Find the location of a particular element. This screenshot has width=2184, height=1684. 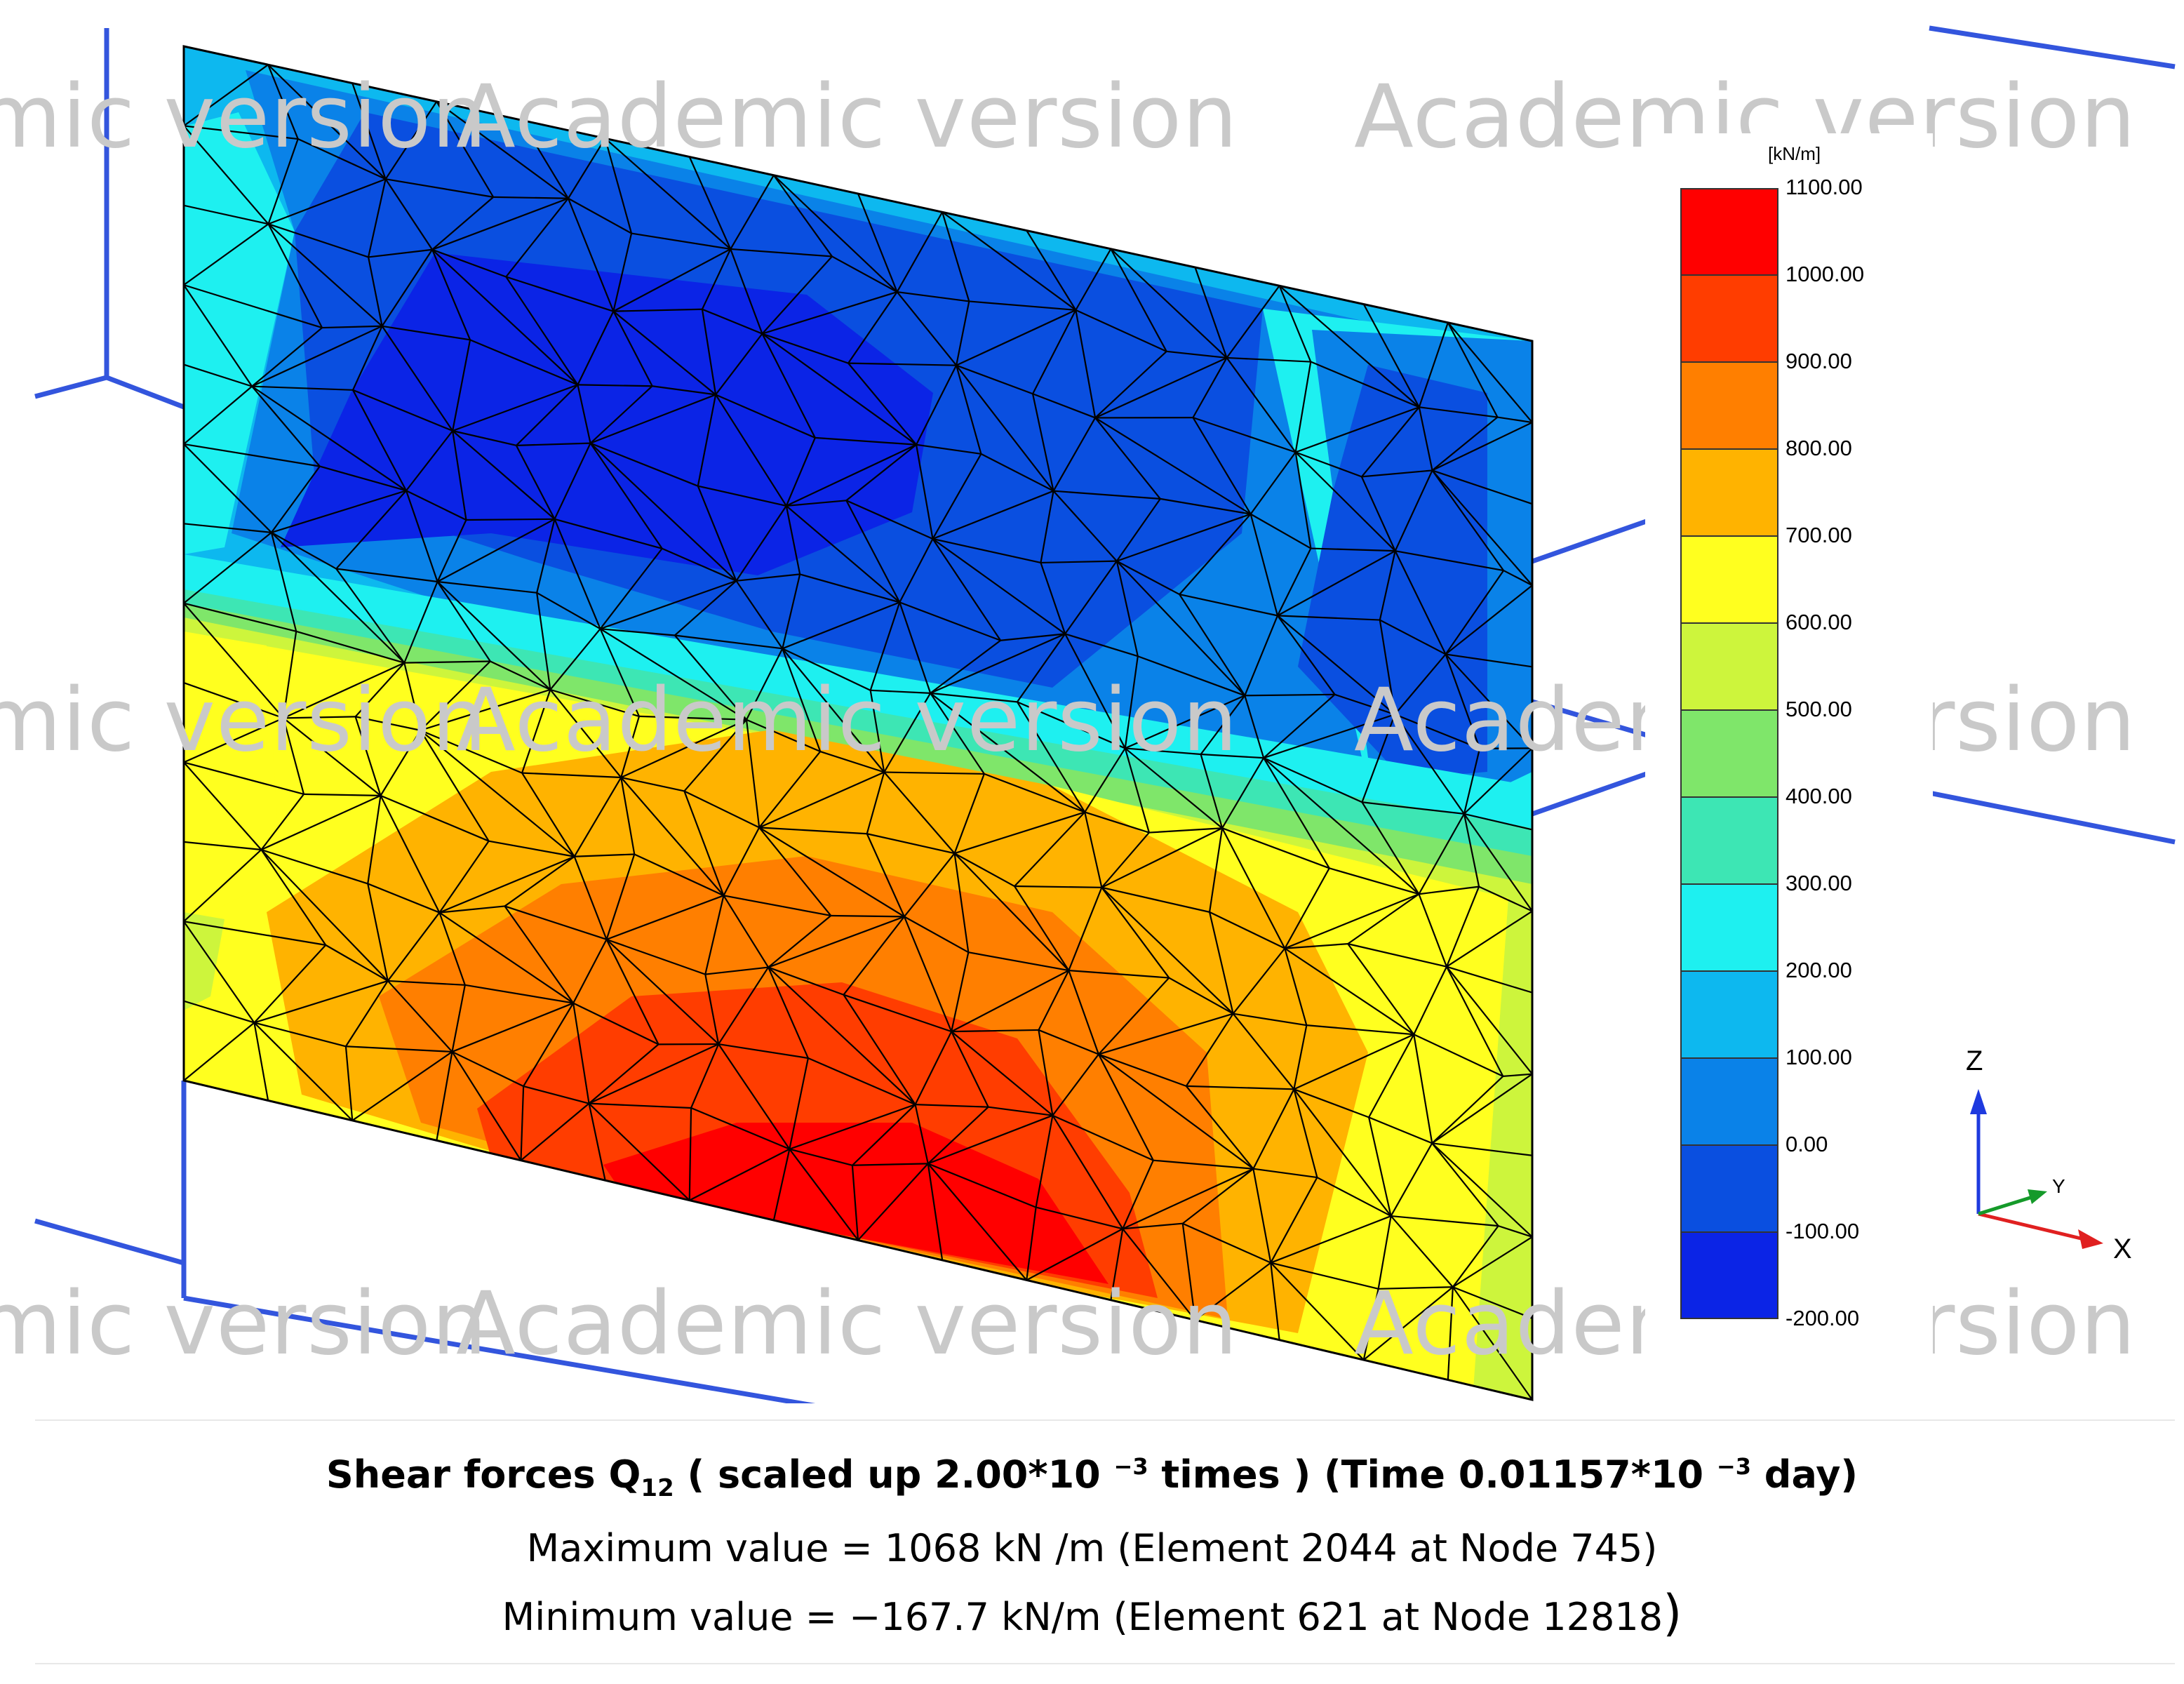

band-darkest-blue is located at coordinates (607, 414).